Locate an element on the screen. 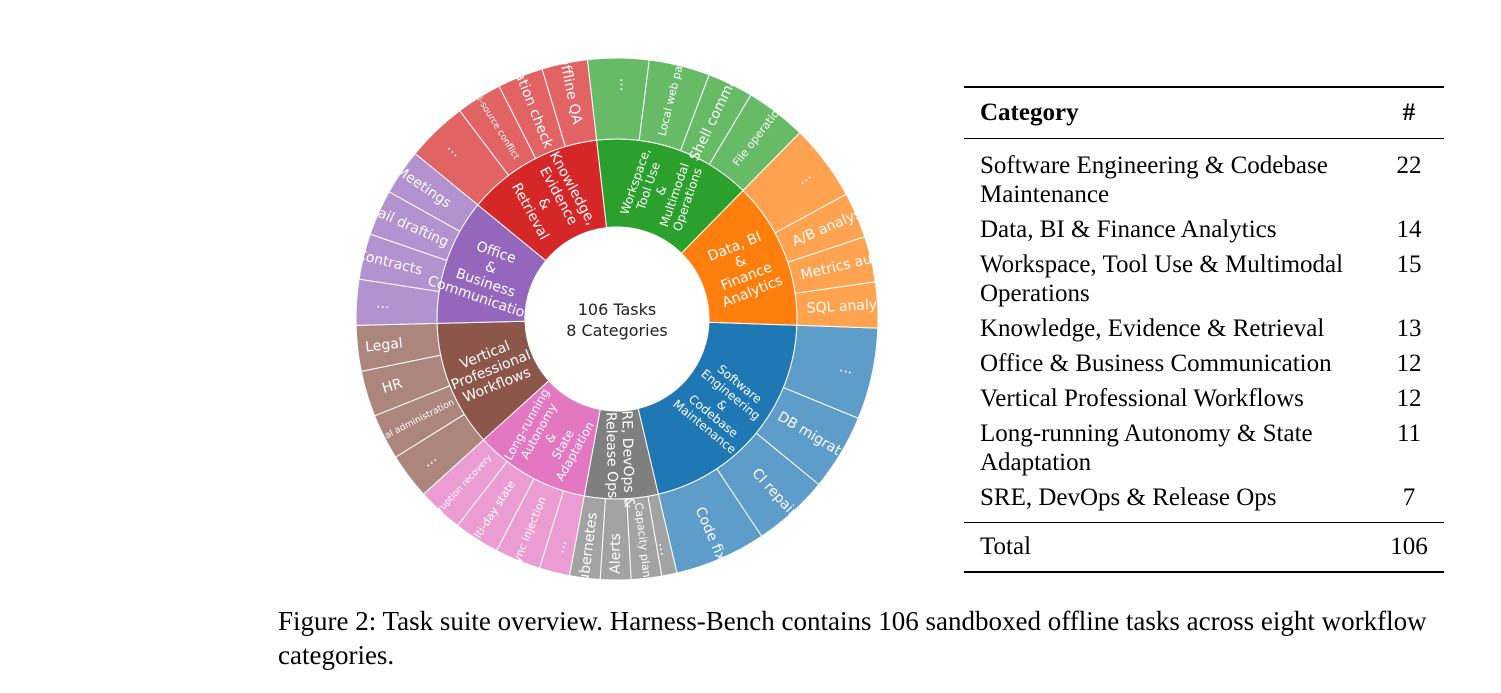 This screenshot has width=1501, height=693. subtask-label-alerts: Alerts is located at coordinates (616, 553).